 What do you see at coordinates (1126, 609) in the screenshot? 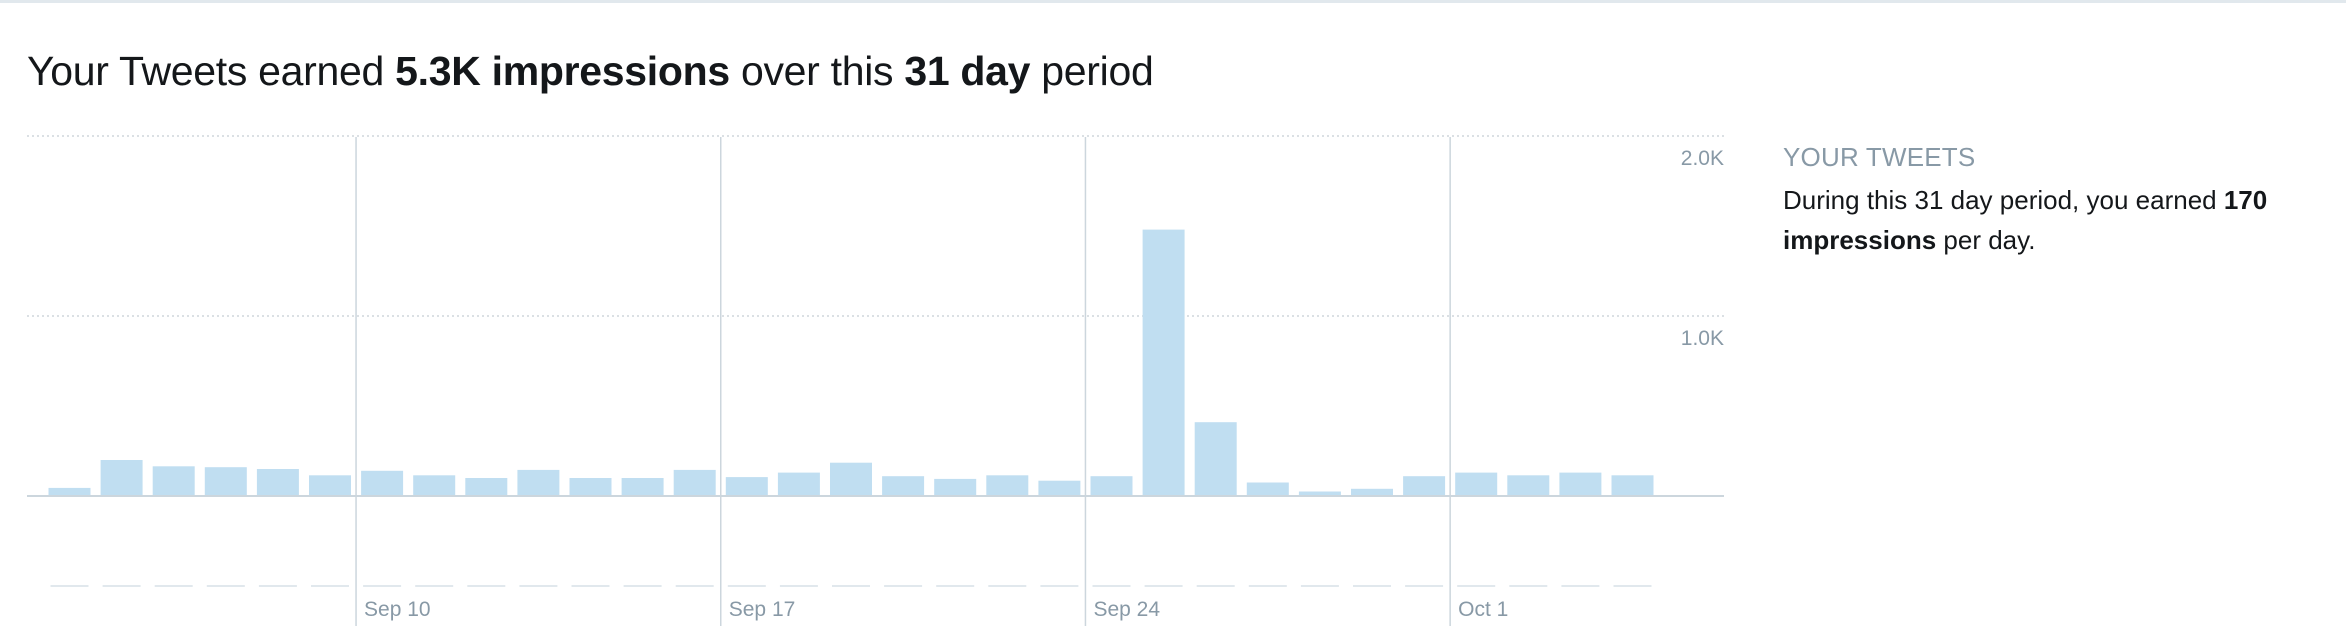
I see `x-tick-label: Sep 24` at bounding box center [1126, 609].